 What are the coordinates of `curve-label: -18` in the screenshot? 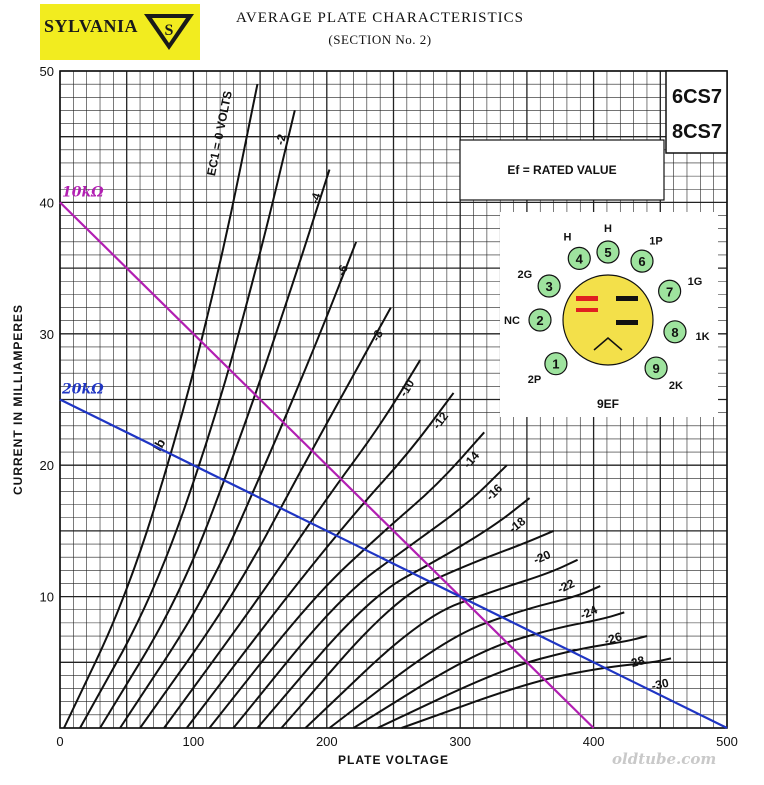 It's located at (517, 525).